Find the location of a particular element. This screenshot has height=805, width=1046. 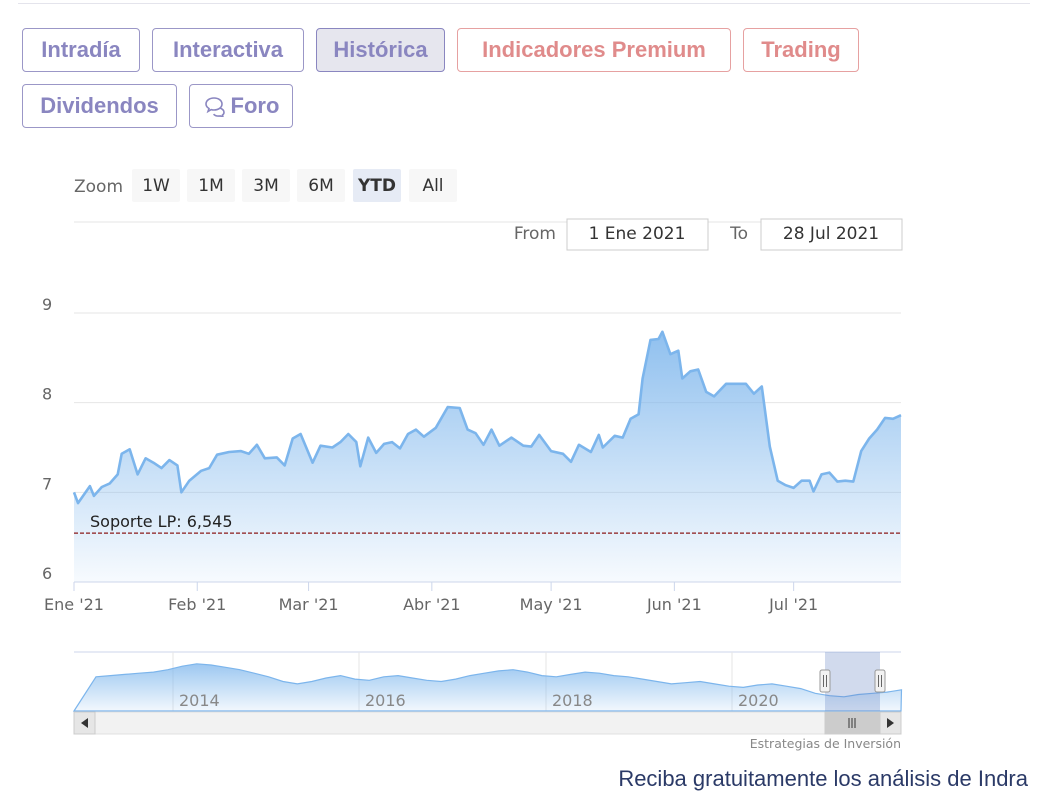

zoom-button-label: 6M is located at coordinates (320, 186).